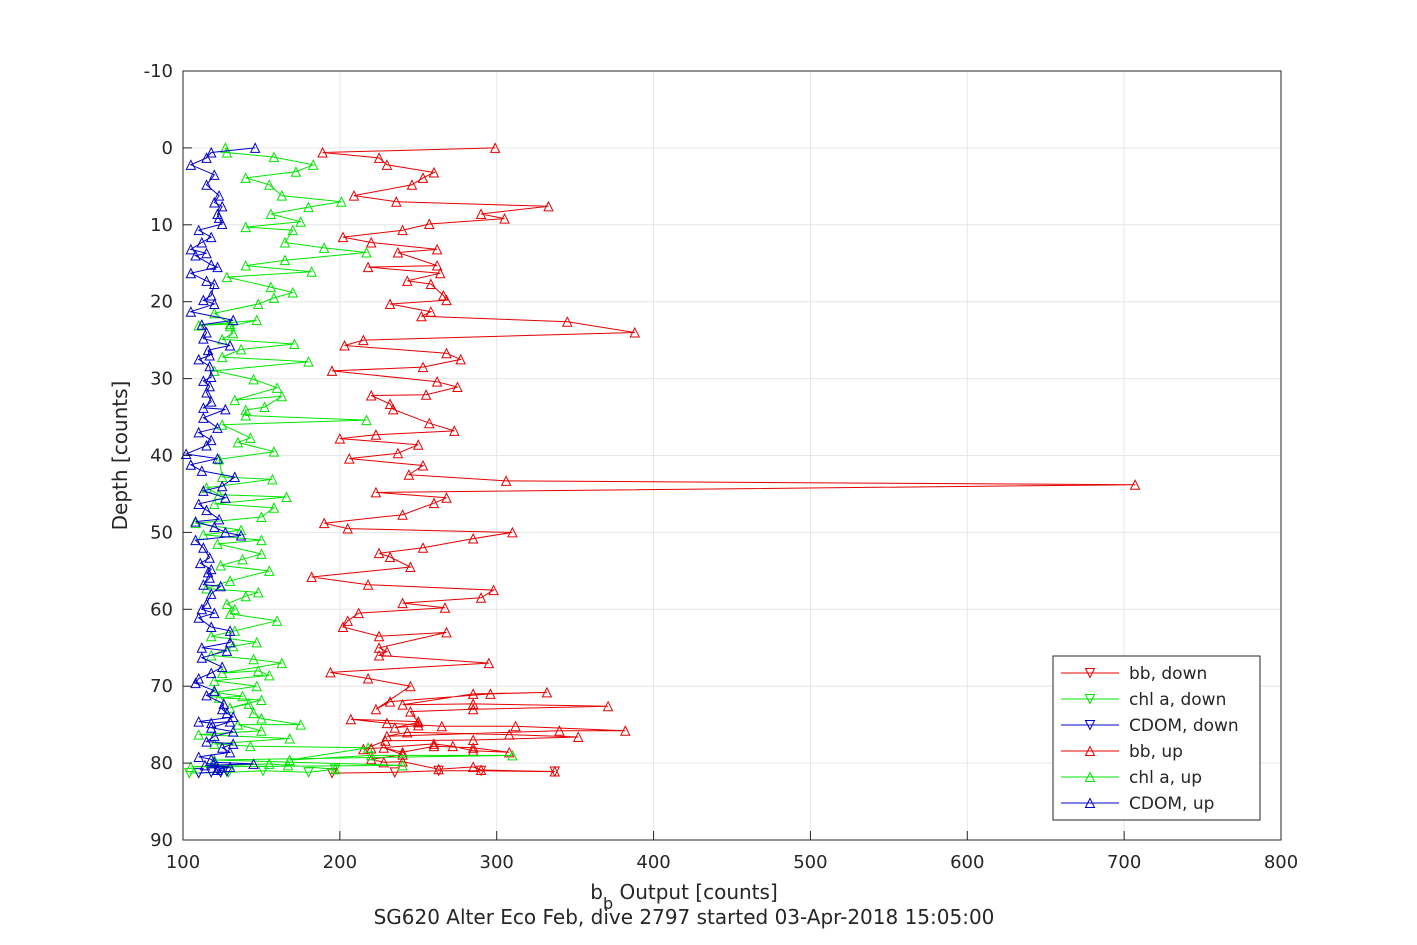  Describe the element at coordinates (161, 379) in the screenshot. I see `y-tick-label: 30` at that location.